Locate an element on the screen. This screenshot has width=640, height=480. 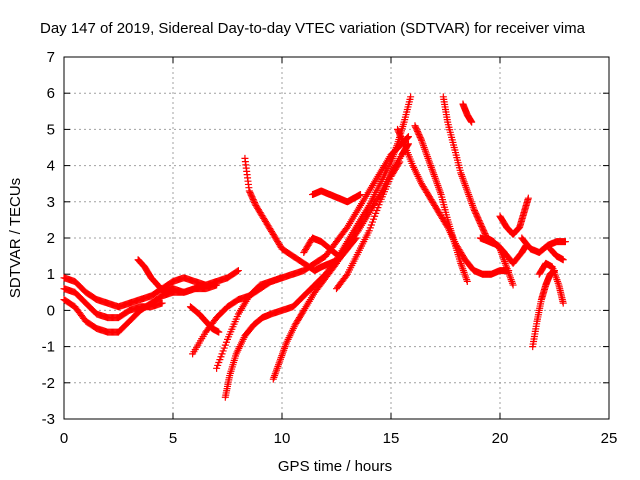
x-tick-label: 15 is located at coordinates (391, 438).